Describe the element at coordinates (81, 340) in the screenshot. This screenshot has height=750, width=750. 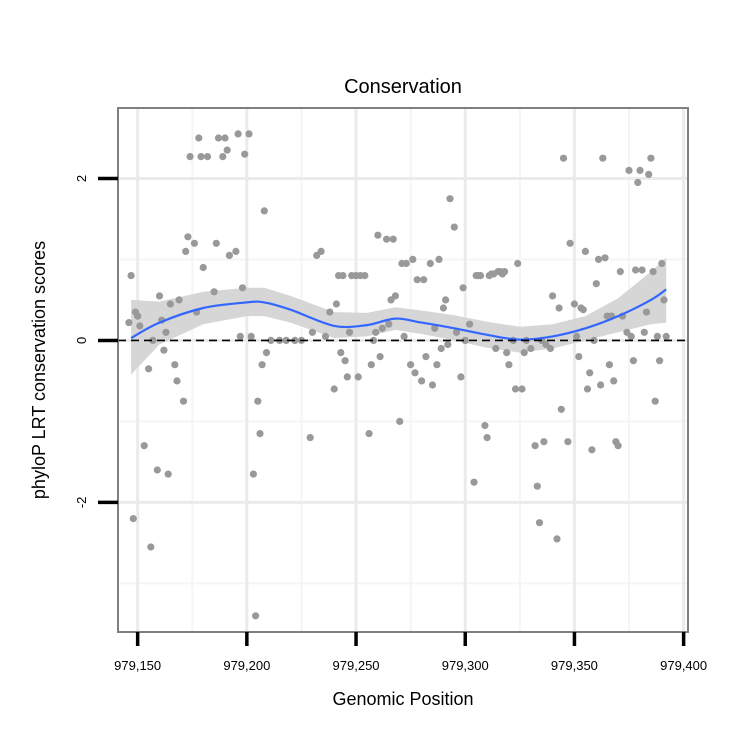
I see `y-tick-label: 0` at that location.